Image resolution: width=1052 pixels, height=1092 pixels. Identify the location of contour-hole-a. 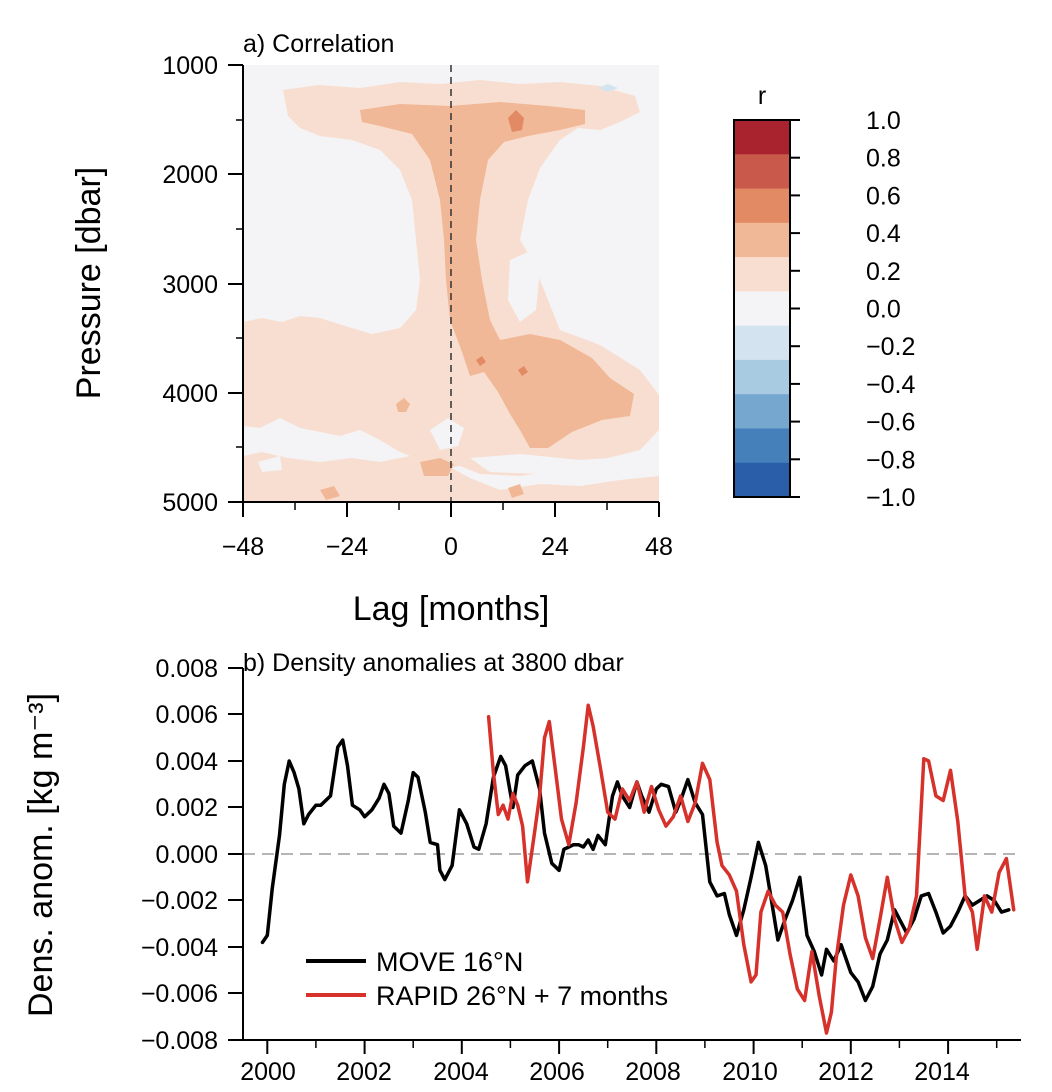
(524, 287).